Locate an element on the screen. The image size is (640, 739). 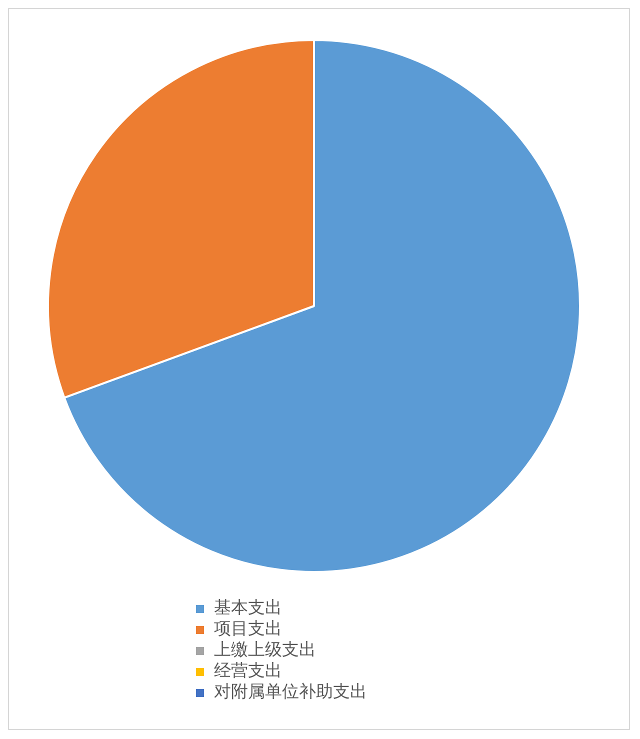
legend-label: 经营支出 is located at coordinates (248, 671).